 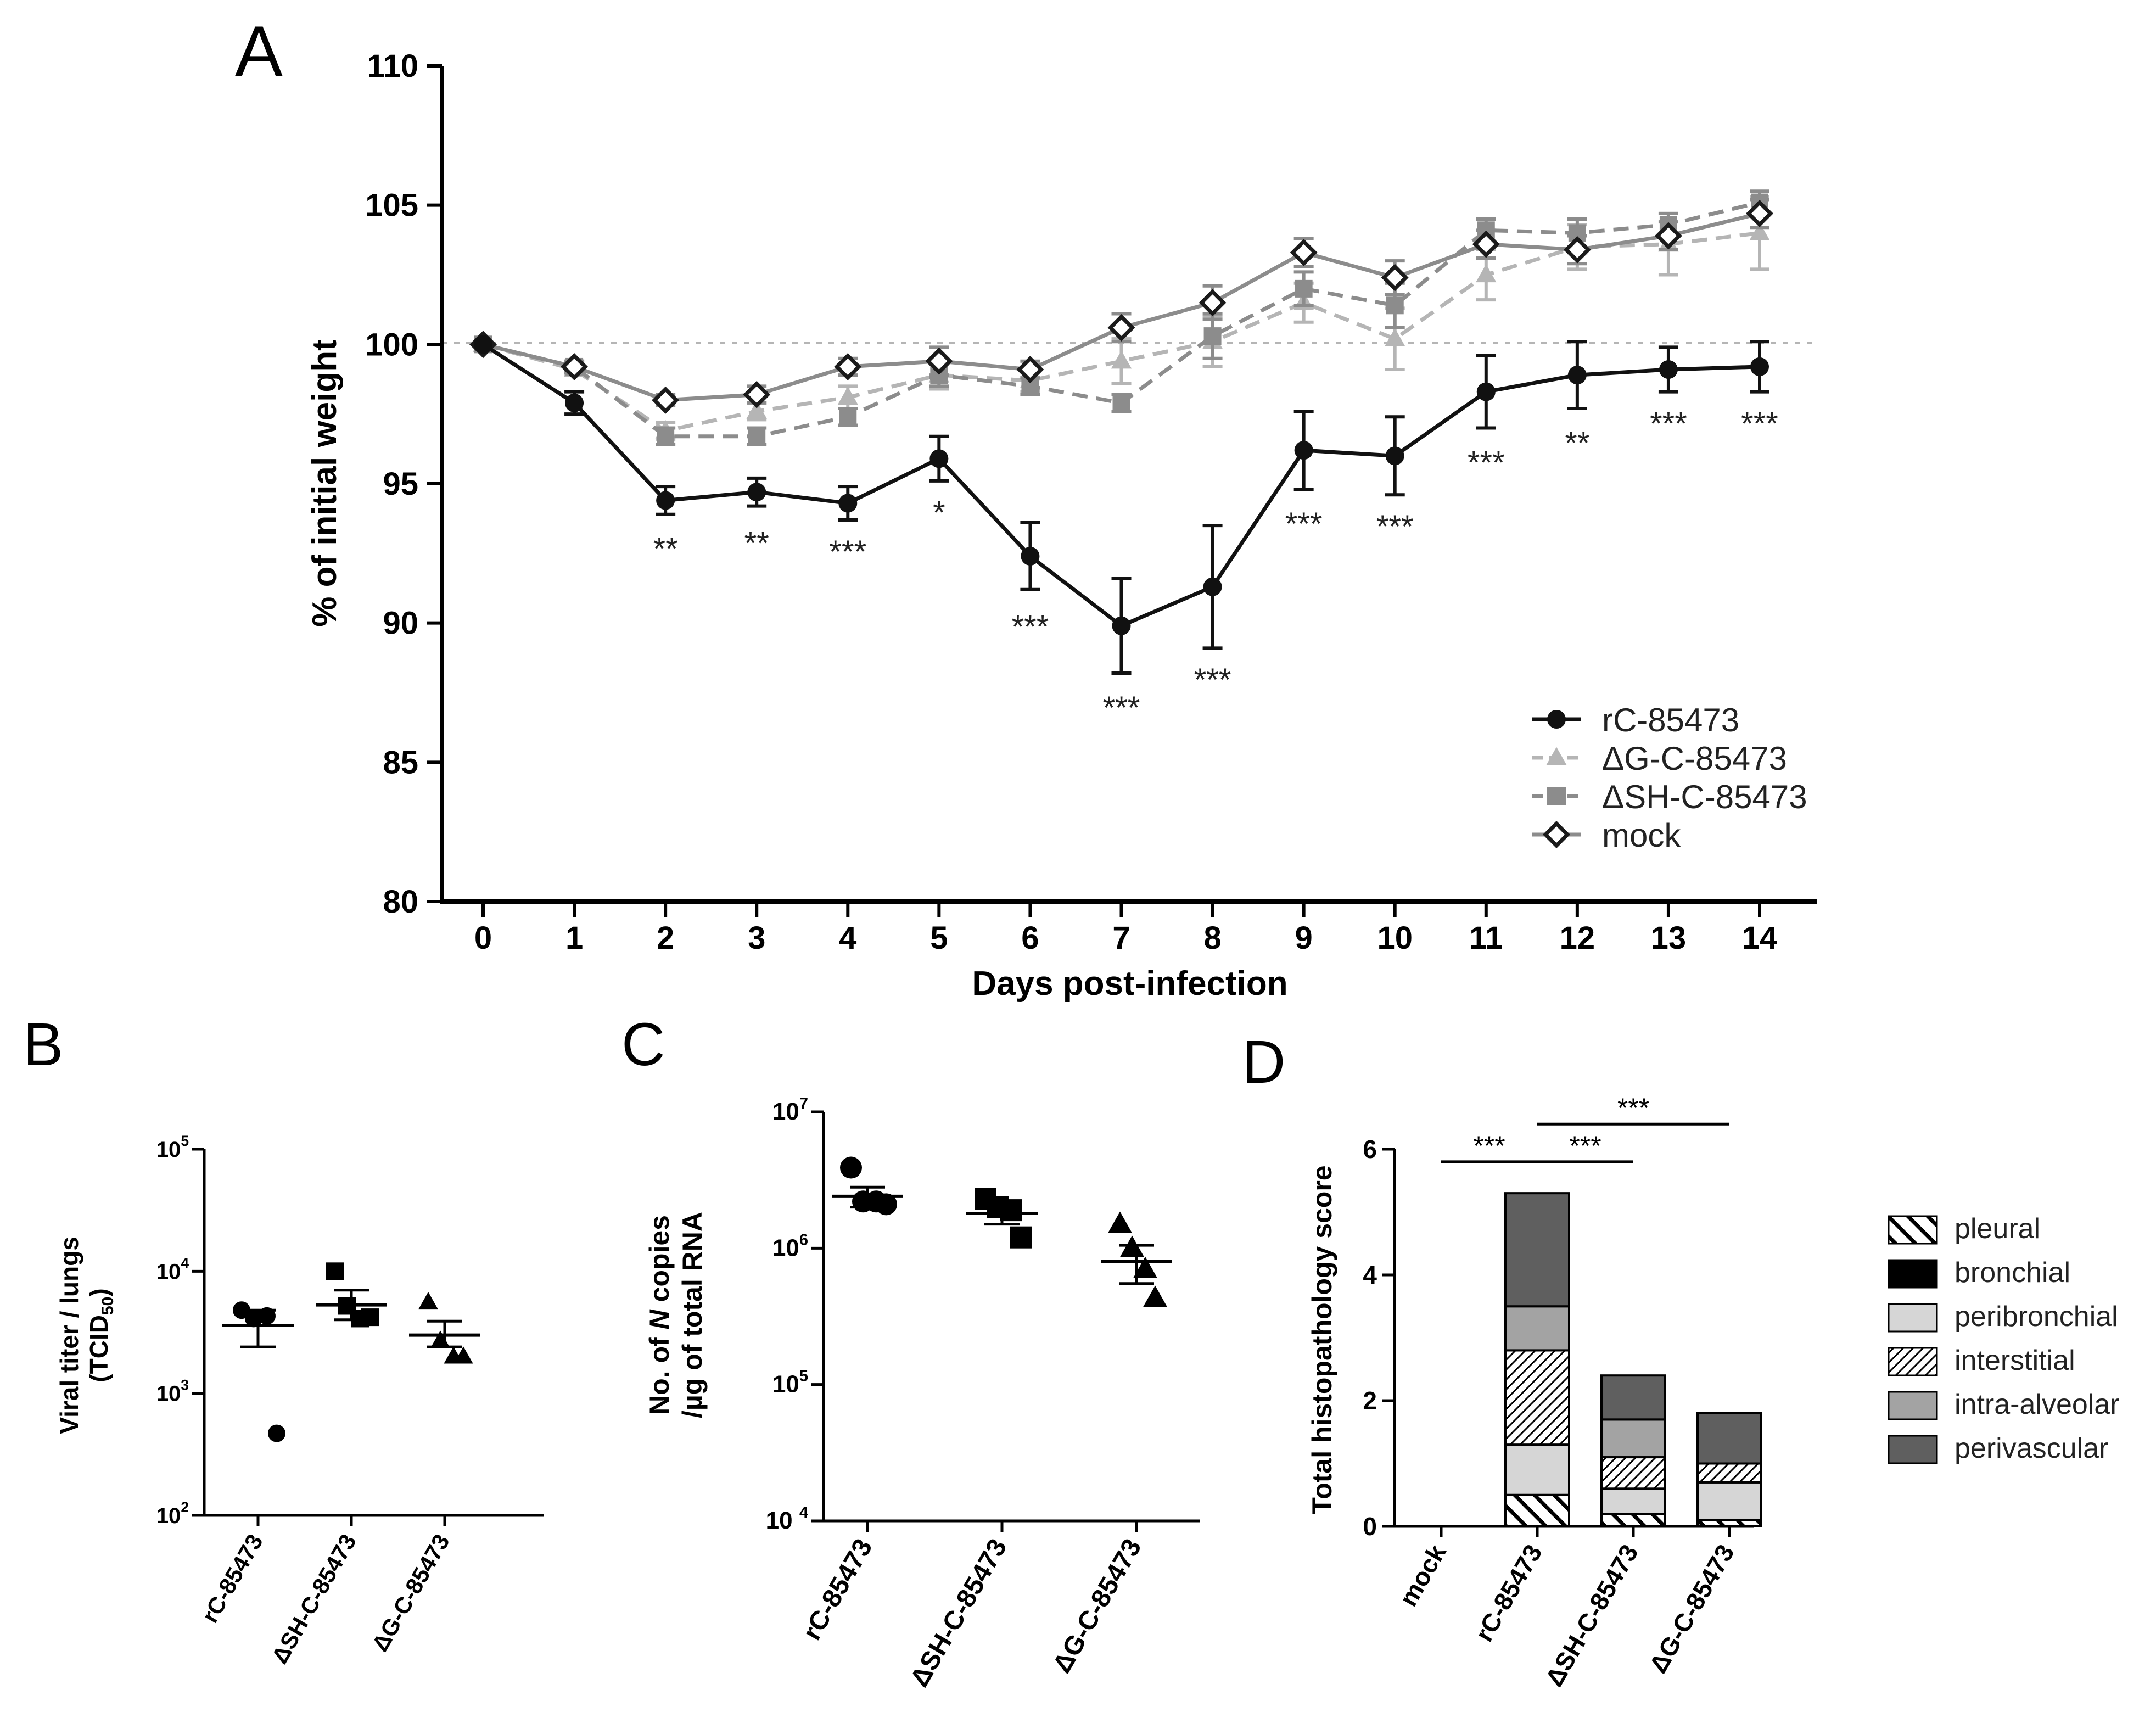 What do you see at coordinates (1130, 984) in the screenshot?
I see `chart-a-x-axis-label: Days post-infection` at bounding box center [1130, 984].